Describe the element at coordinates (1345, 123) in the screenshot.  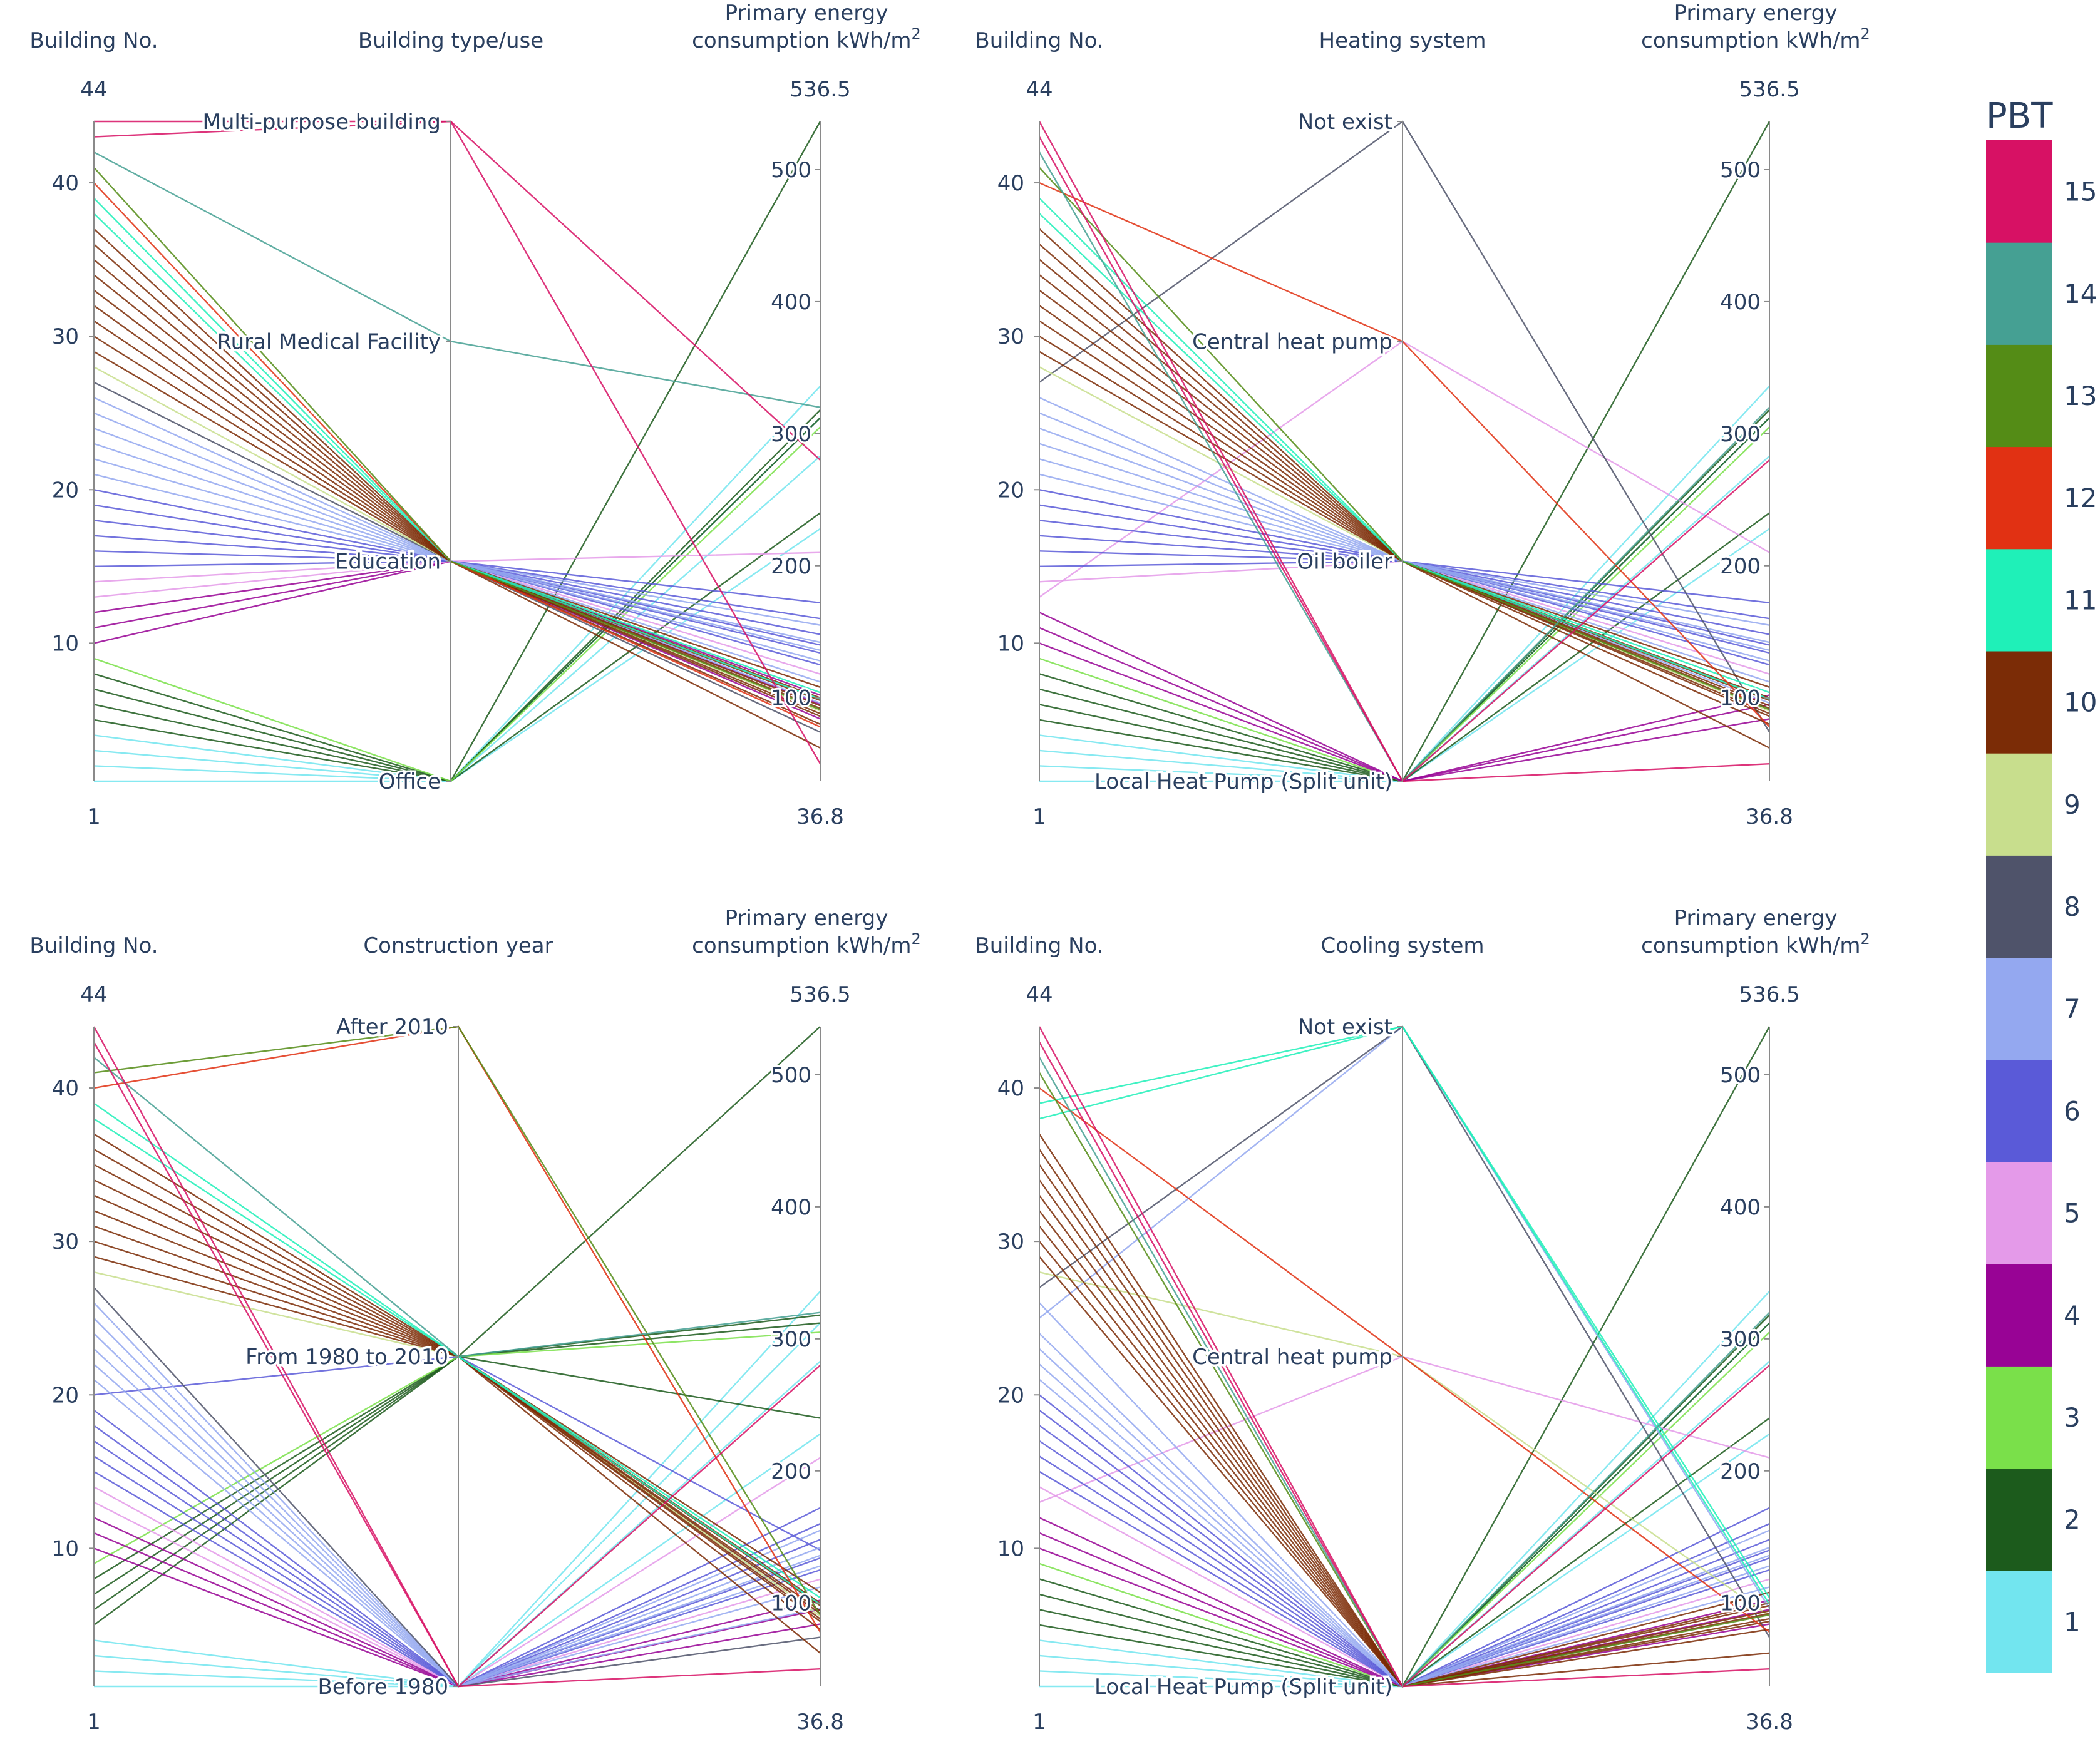
I see `category-label-4: Not exist` at that location.